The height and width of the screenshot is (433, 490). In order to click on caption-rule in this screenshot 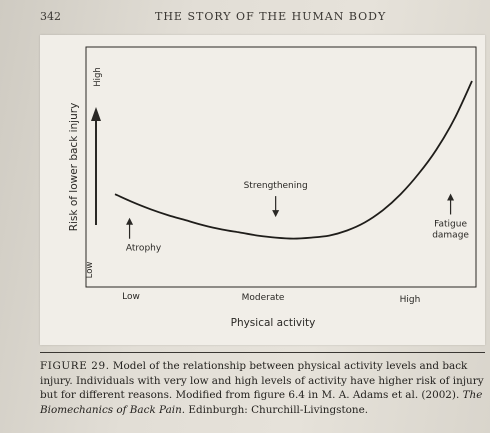, I will do `click(262, 352)`.